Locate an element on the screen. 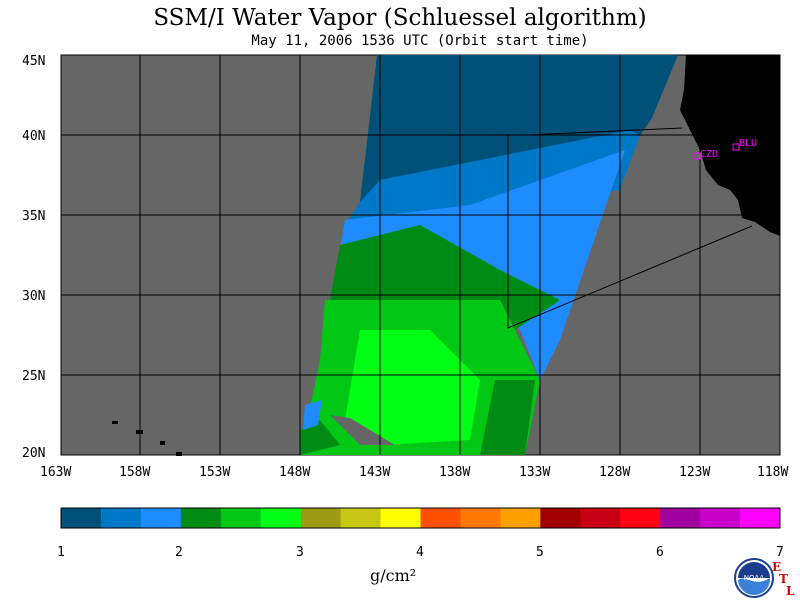 The height and width of the screenshot is (600, 800). lat-label: 30N is located at coordinates (33, 296).